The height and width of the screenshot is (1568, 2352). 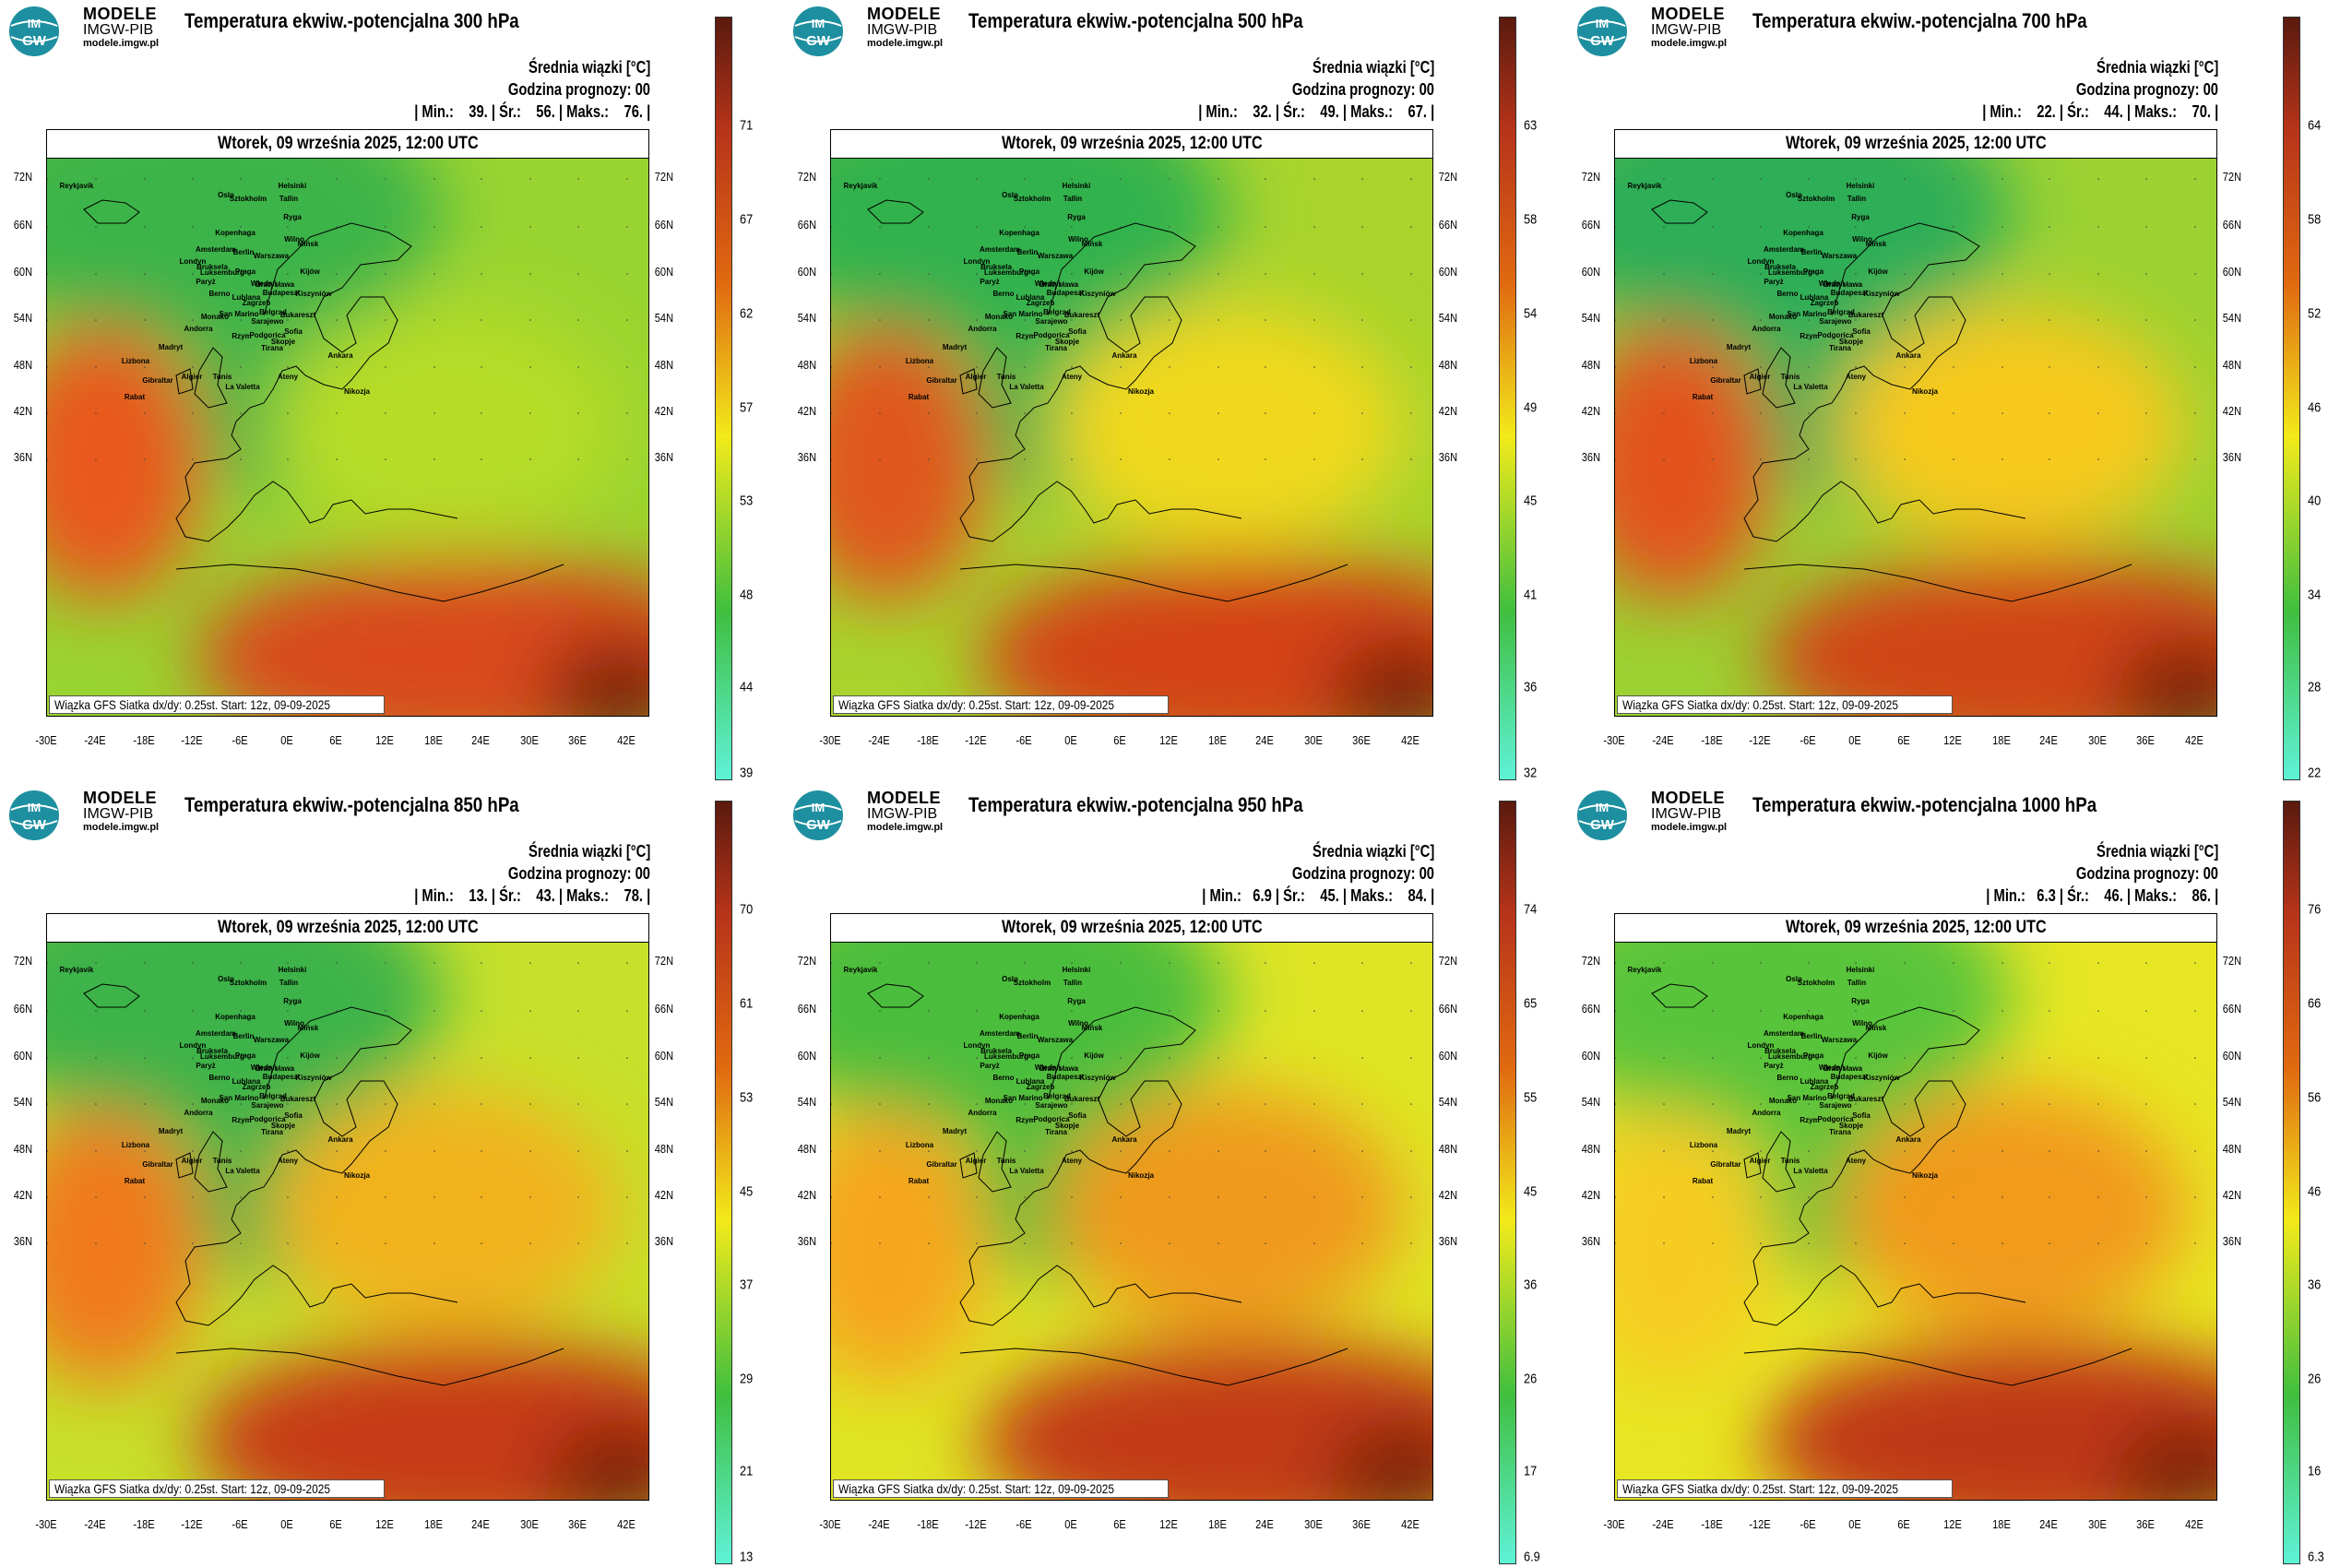 I want to click on city-label: Berlin, so click(x=1028, y=1036).